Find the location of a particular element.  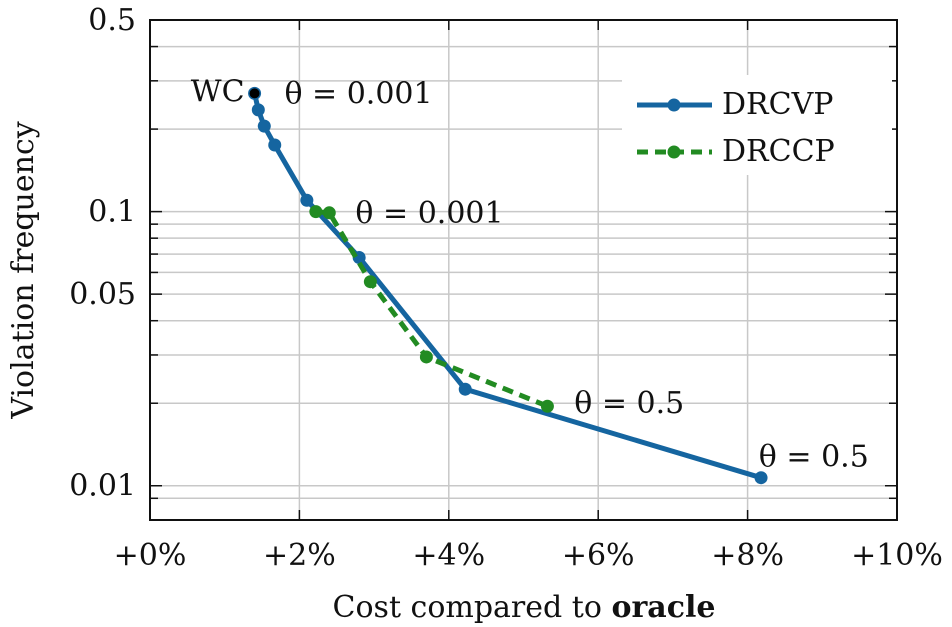

legend: DRCVP DRCCP is located at coordinates (757, 125).